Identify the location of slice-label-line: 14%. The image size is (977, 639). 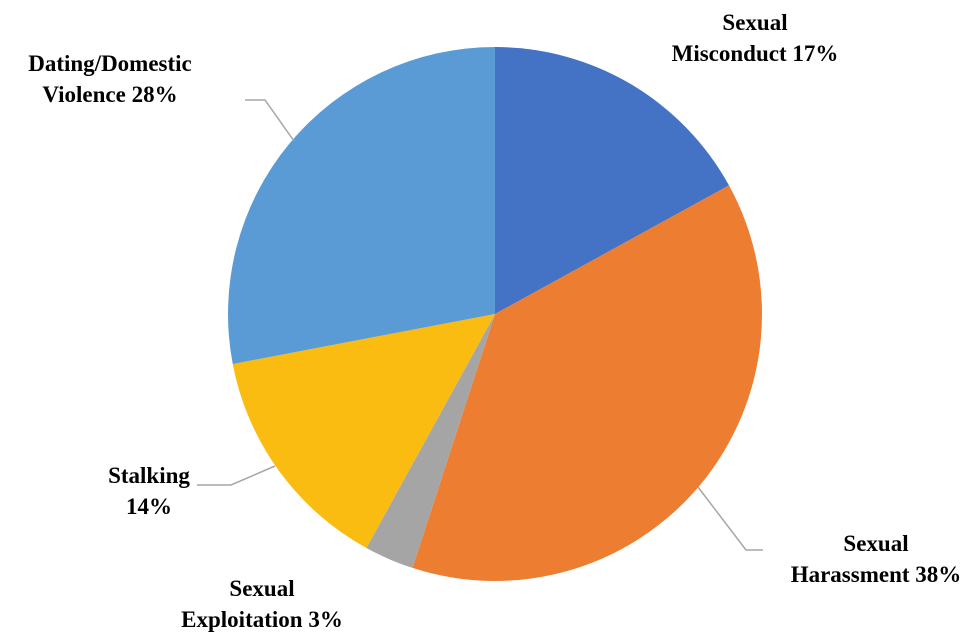
(149, 506).